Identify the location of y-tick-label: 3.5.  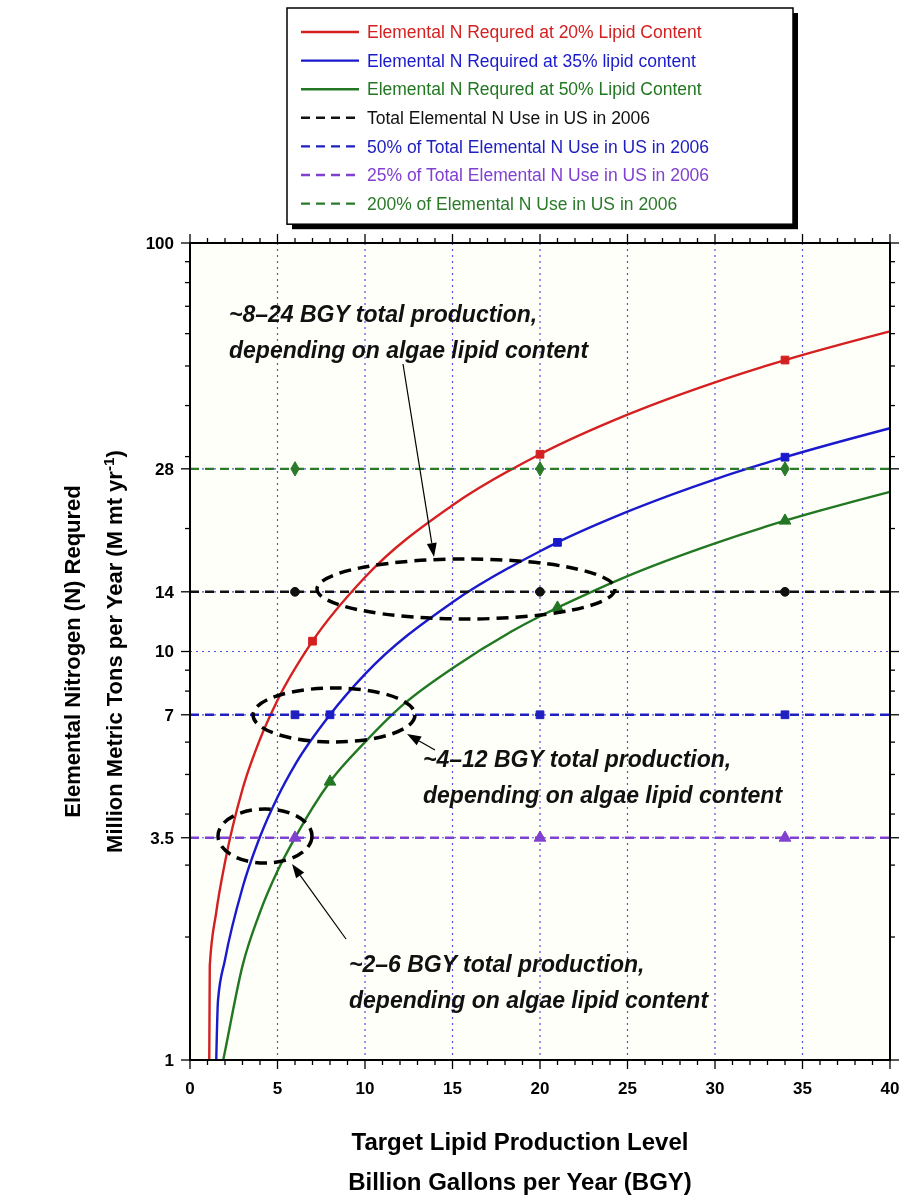
(162, 838).